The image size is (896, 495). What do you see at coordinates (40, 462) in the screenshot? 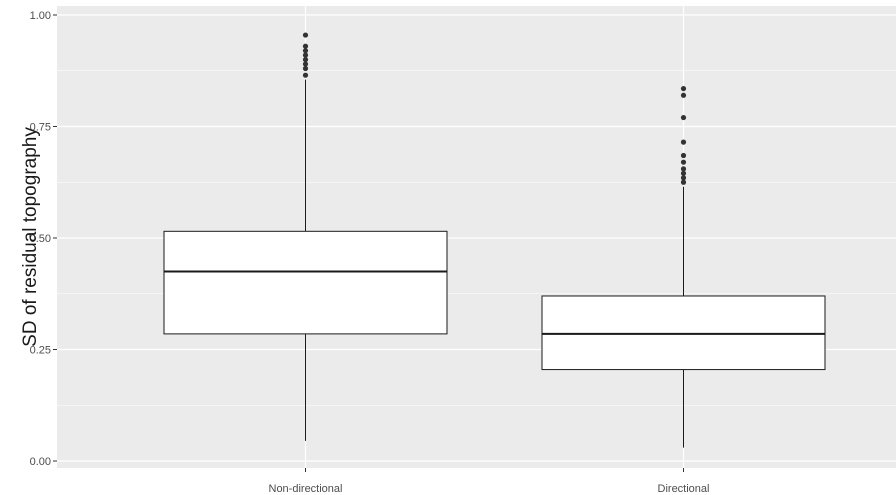
I see `y-tick-label: 0.00` at bounding box center [40, 462].